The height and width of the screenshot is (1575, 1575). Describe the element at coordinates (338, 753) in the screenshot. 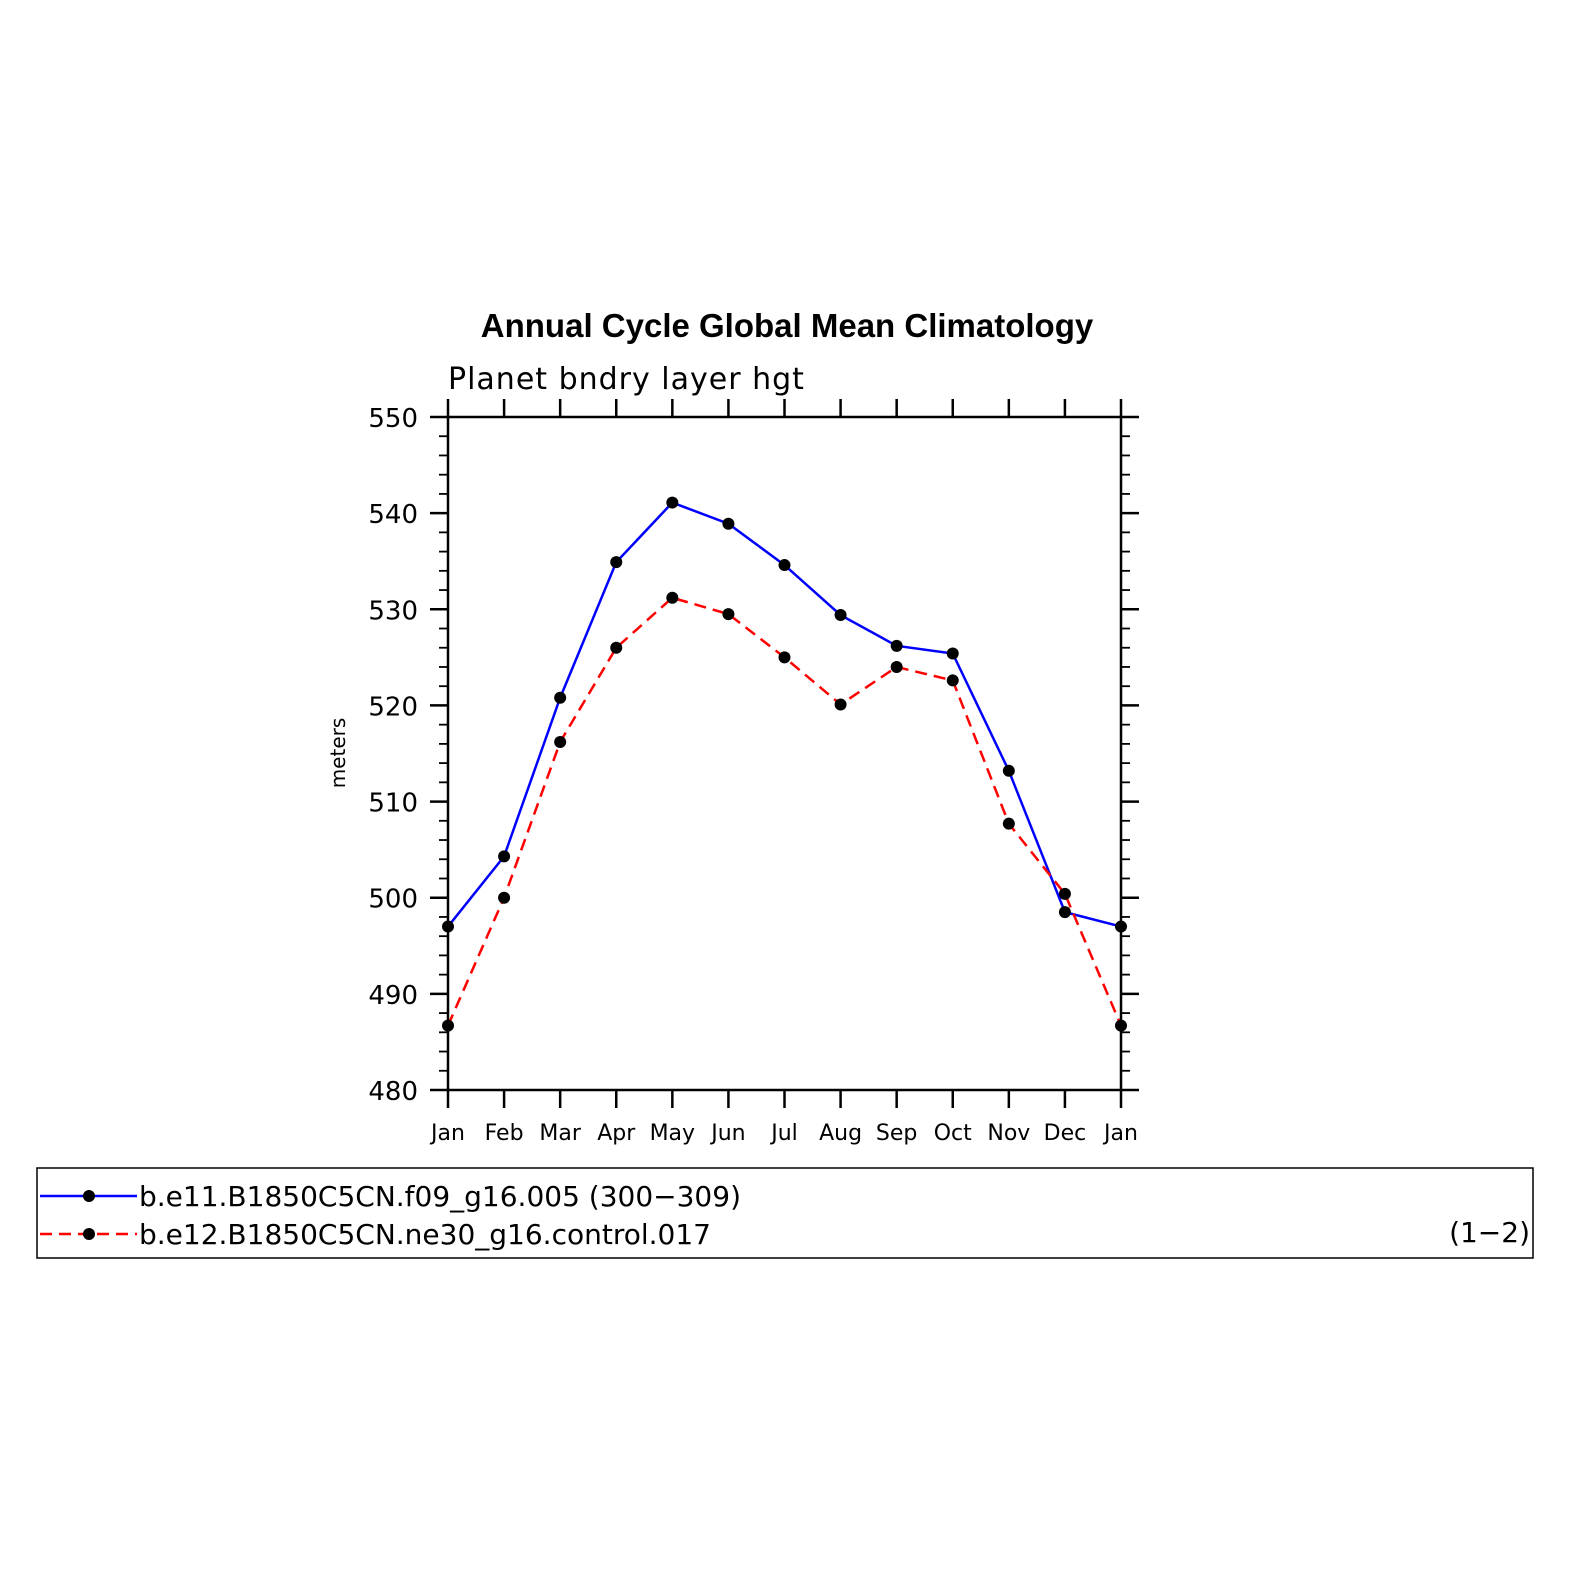

I see `y-axis-label: meters` at that location.